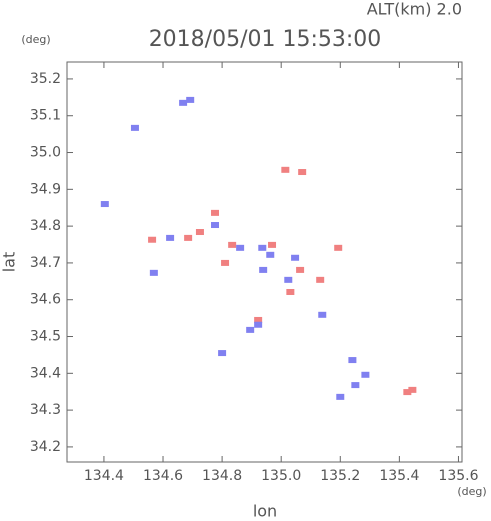 The height and width of the screenshot is (521, 491). What do you see at coordinates (45, 153) in the screenshot?
I see `y-tick-label: 35.0` at bounding box center [45, 153].